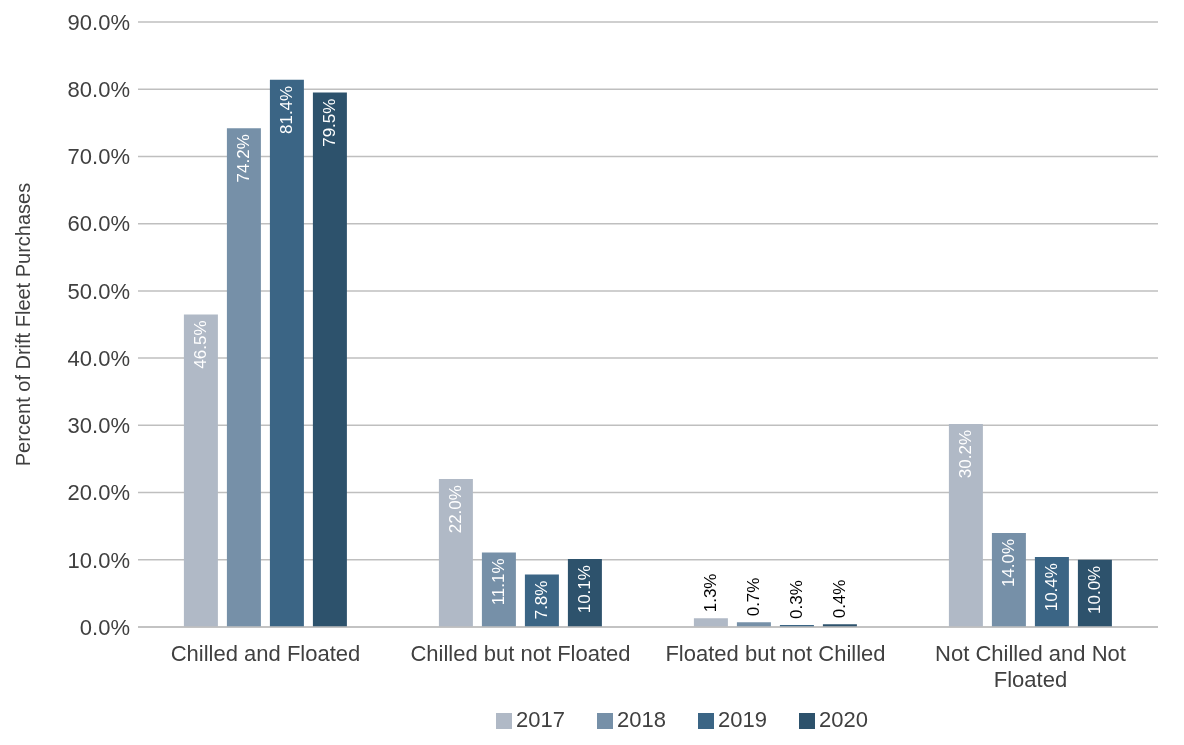  Describe the element at coordinates (244, 158) in the screenshot. I see `data-label: 74.2%` at that location.